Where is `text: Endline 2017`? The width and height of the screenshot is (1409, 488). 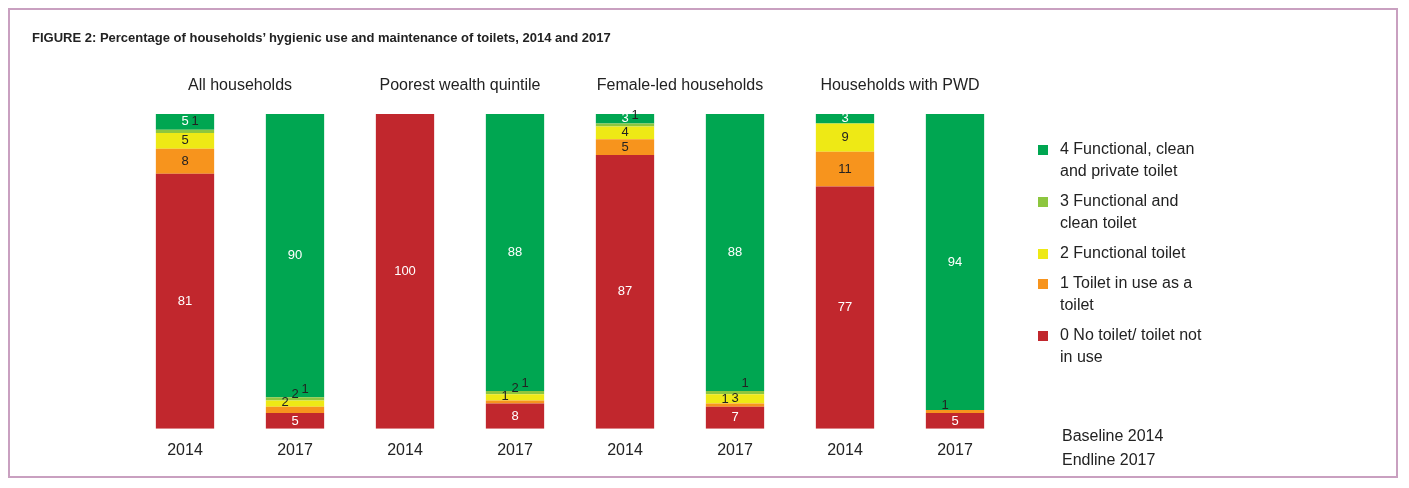
text: Endline 2017 is located at coordinates (1109, 460).